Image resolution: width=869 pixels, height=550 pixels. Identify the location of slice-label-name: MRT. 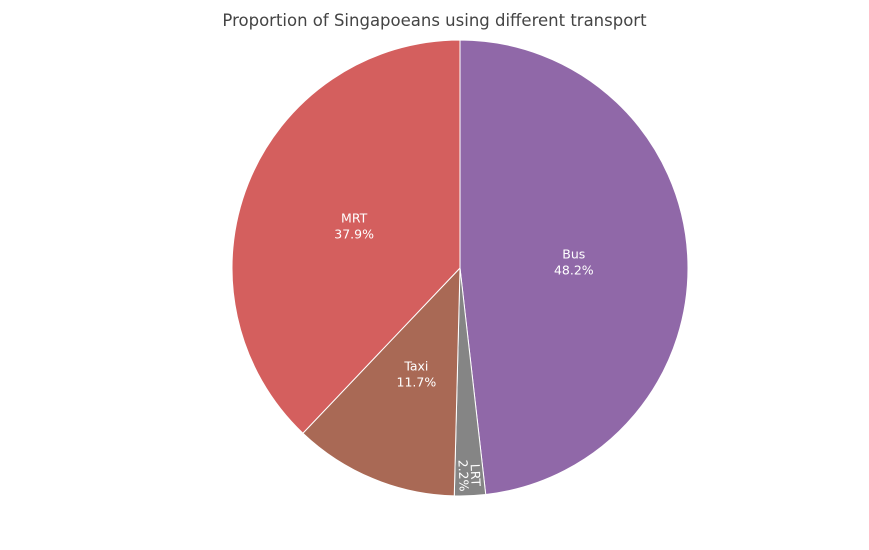
(354, 218).